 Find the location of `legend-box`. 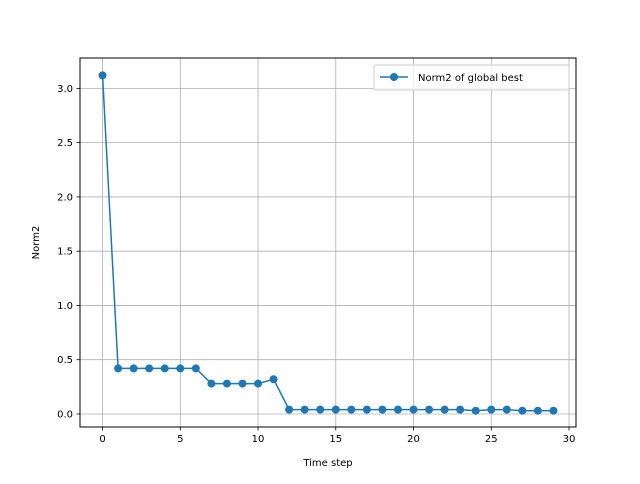

legend-box is located at coordinates (471, 77).